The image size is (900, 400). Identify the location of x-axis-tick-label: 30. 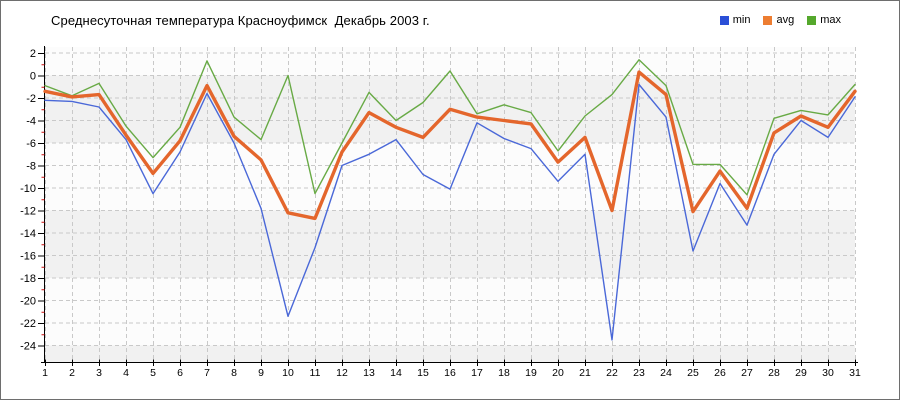
(828, 373).